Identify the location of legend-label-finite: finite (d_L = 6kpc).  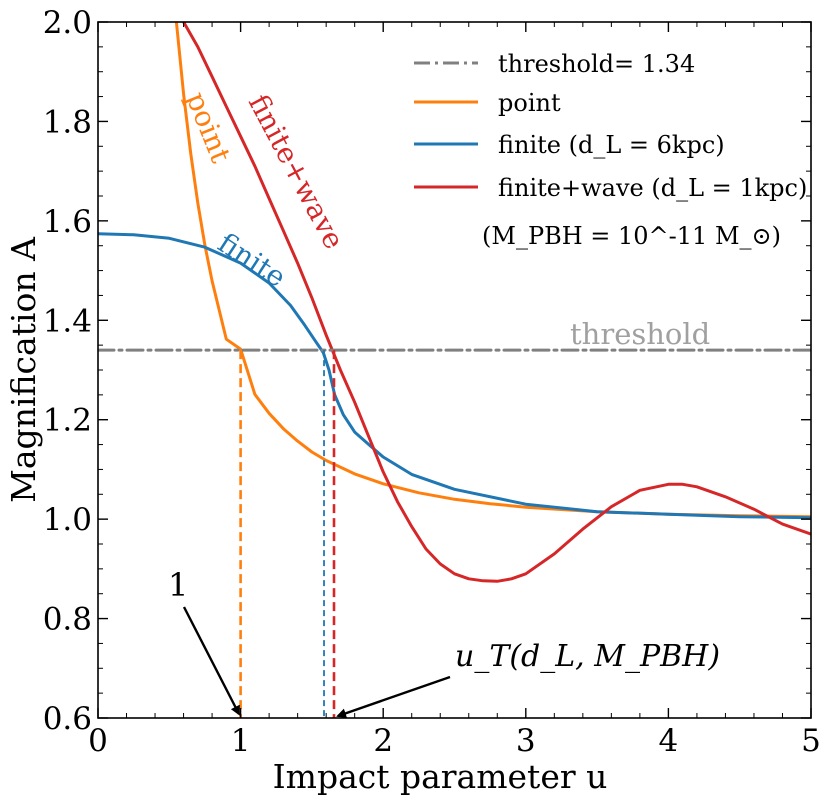
(611, 145).